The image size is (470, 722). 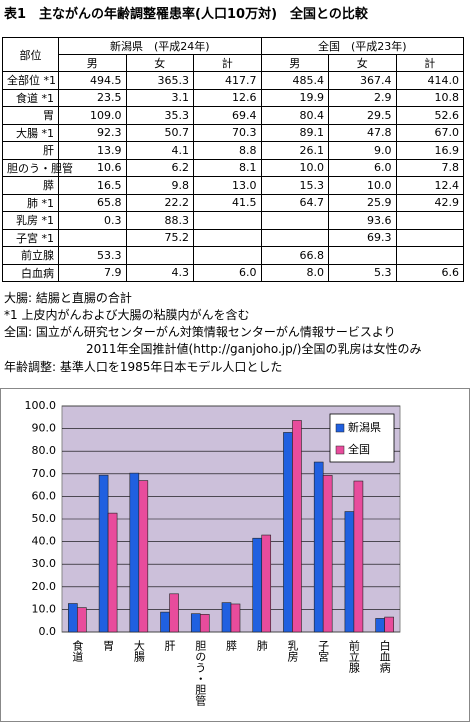 What do you see at coordinates (254, 349) in the screenshot?
I see `note: 2011年全国推計値(http://ganjoho.jp/)全国の乳房は女性のみ` at bounding box center [254, 349].